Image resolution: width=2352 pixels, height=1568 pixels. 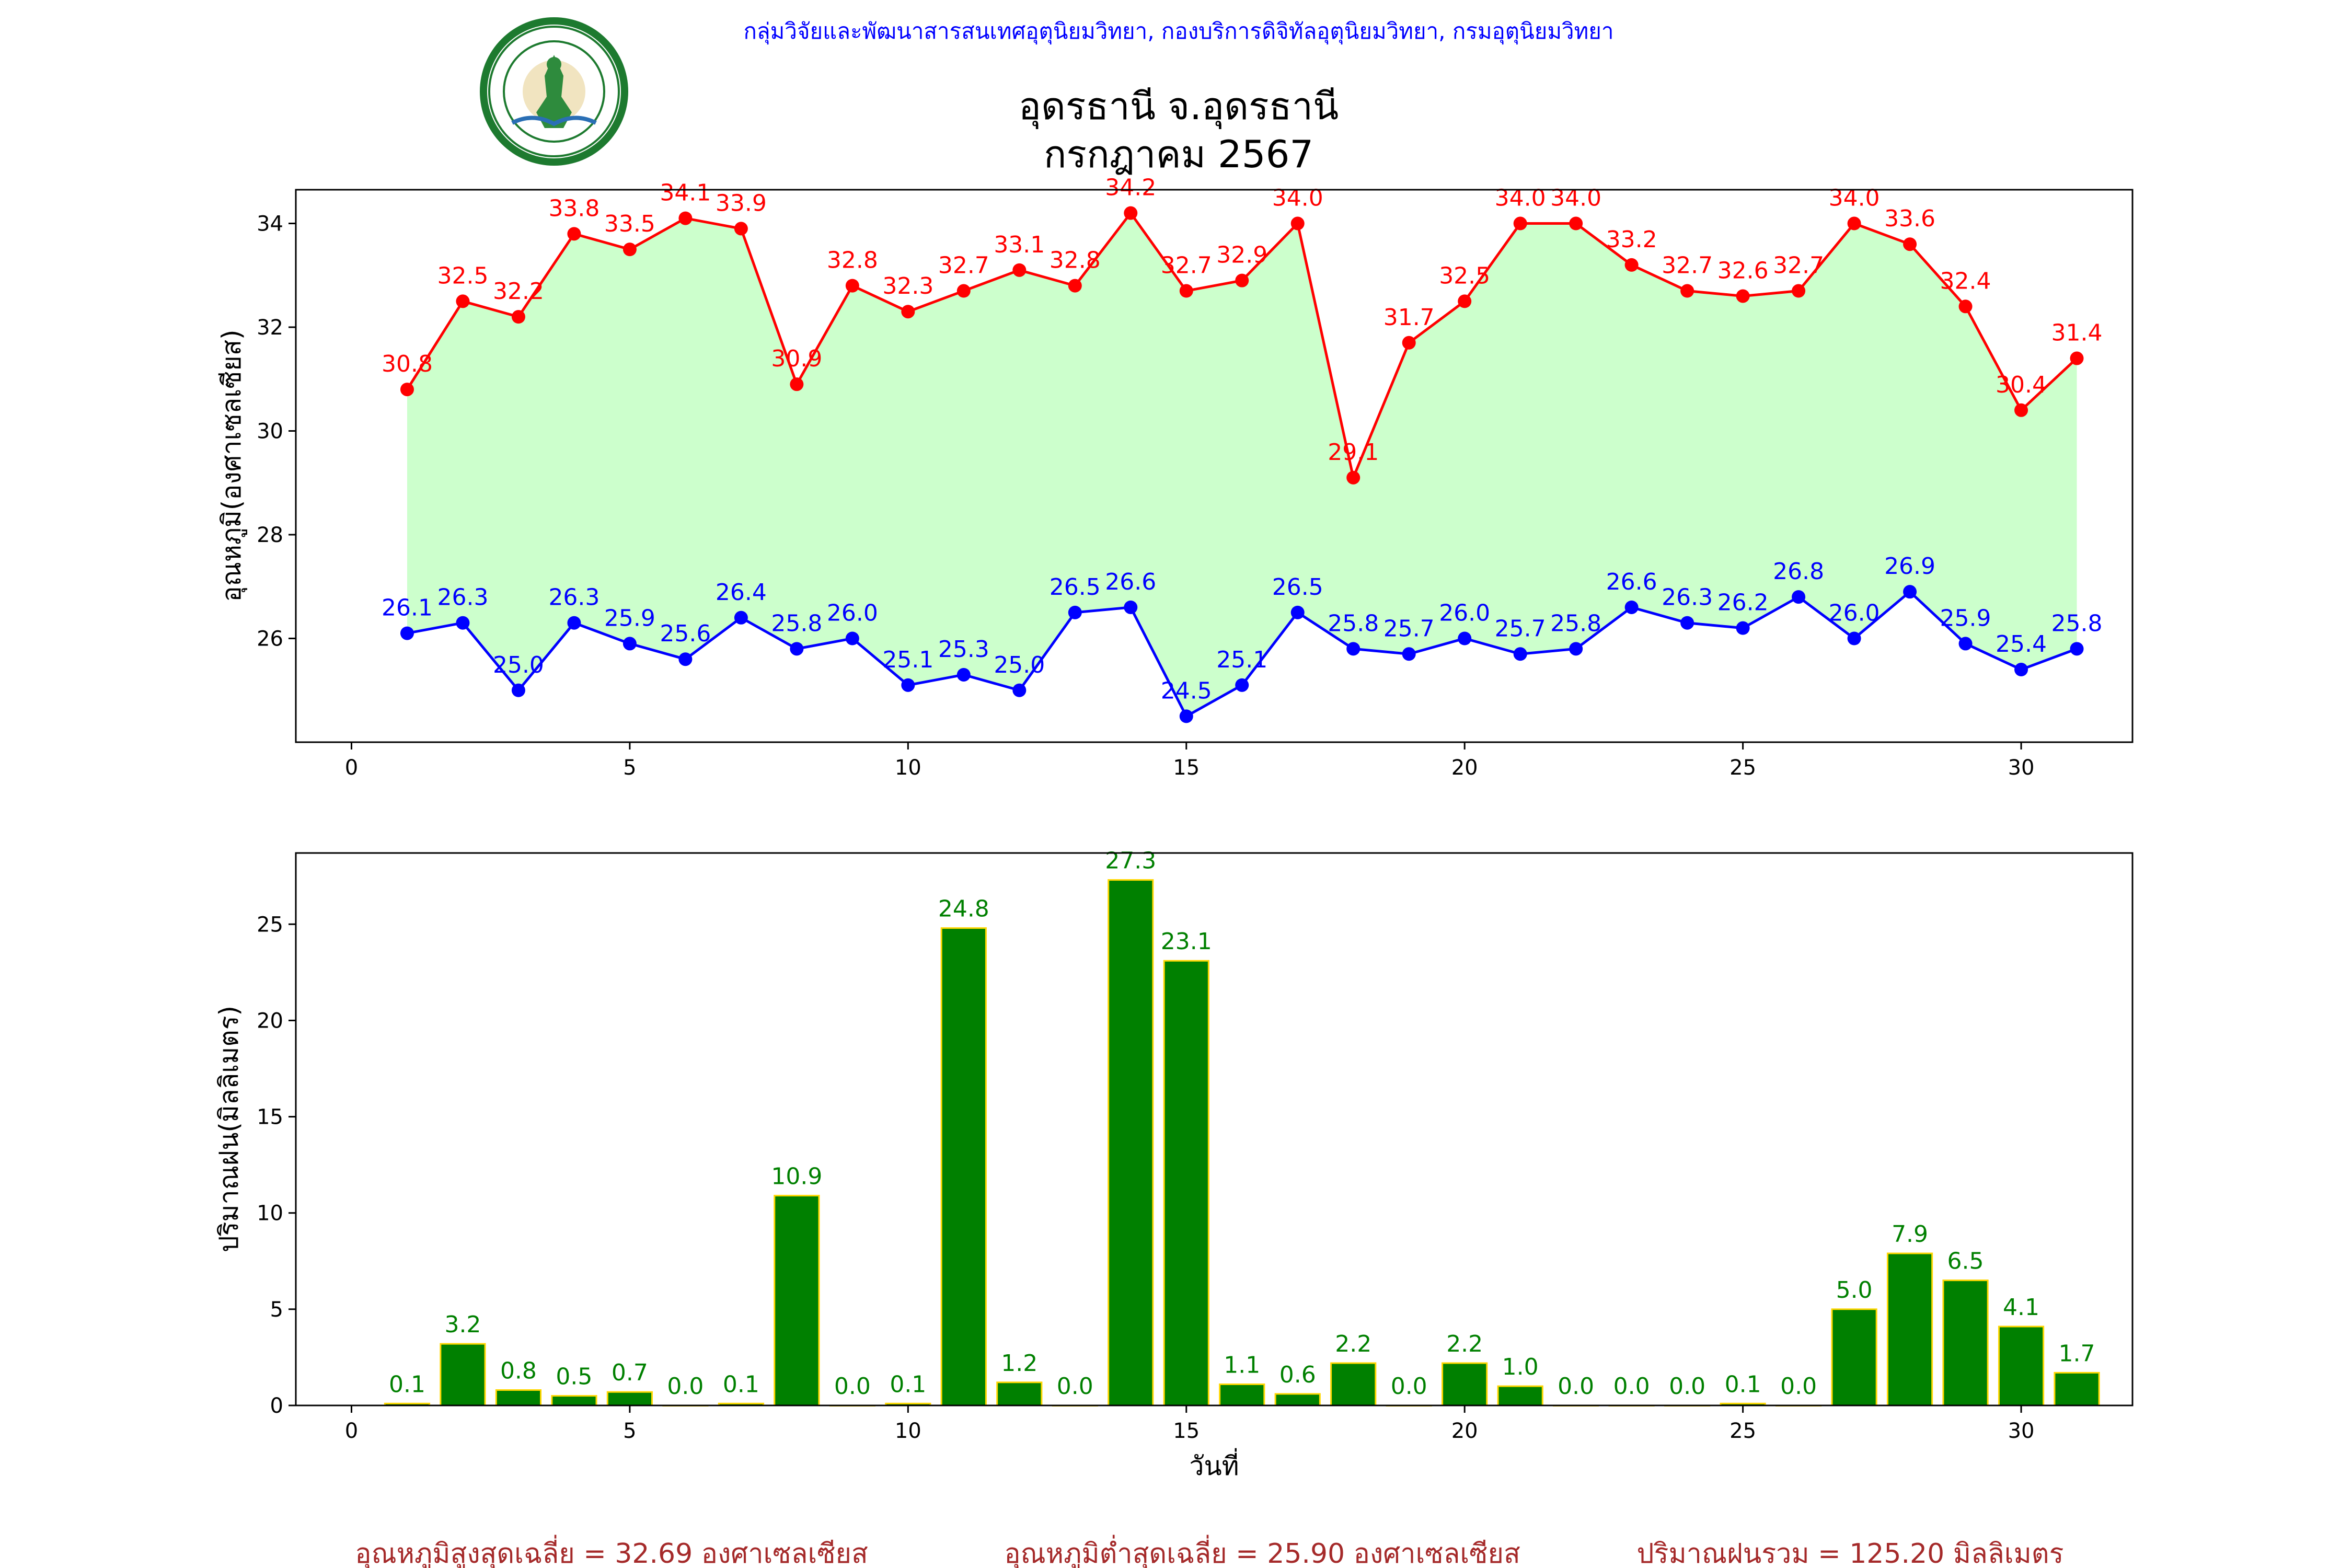 What do you see at coordinates (908, 768) in the screenshot?
I see `temperature-x-tick-label: 10` at bounding box center [908, 768].